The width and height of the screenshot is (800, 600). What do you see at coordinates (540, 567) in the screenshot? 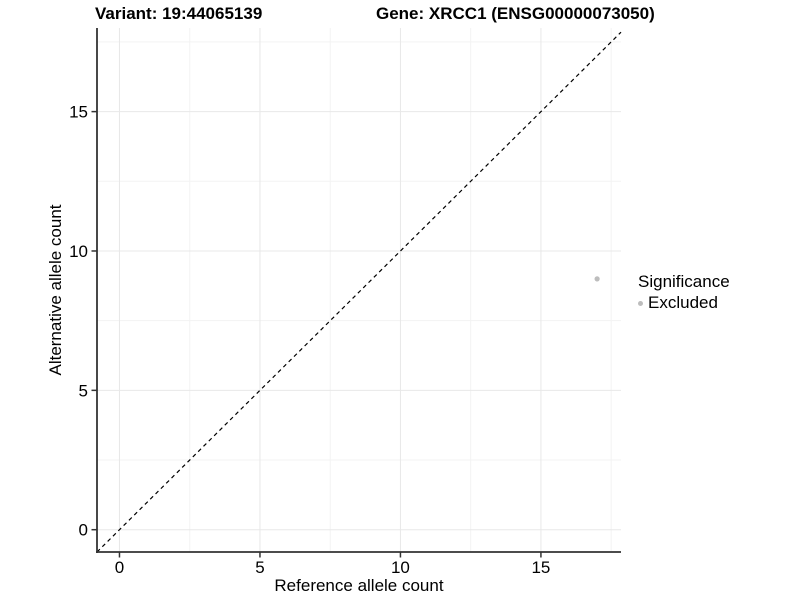
I see `x-tick-label: 15` at bounding box center [540, 567].